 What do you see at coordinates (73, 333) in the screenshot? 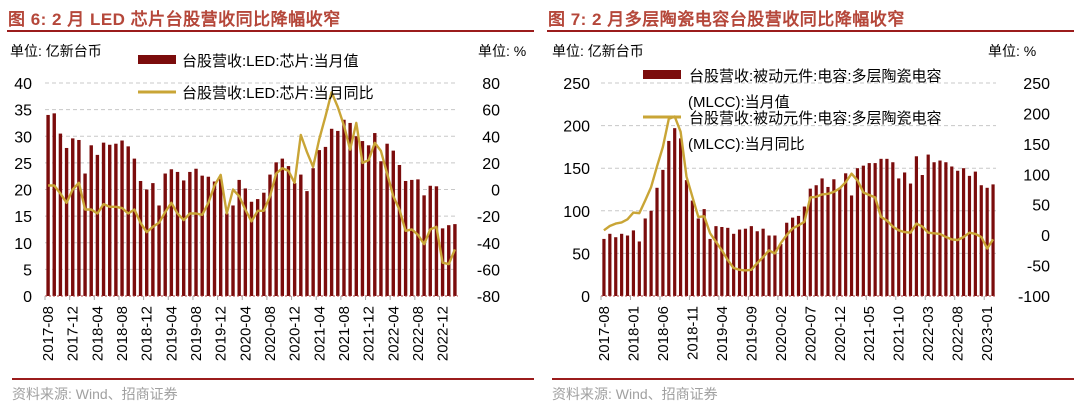
I see `x-tick-label: 2017-12` at bounding box center [73, 333].